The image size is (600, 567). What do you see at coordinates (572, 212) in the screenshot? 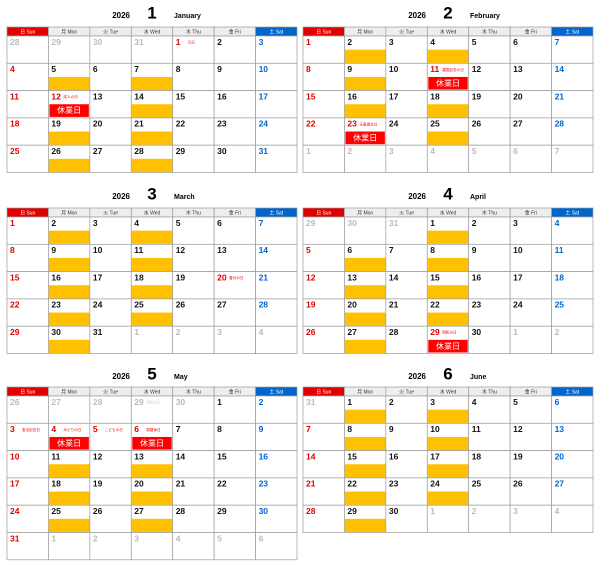
I see `weekday-label: 土 Sat` at bounding box center [572, 212].